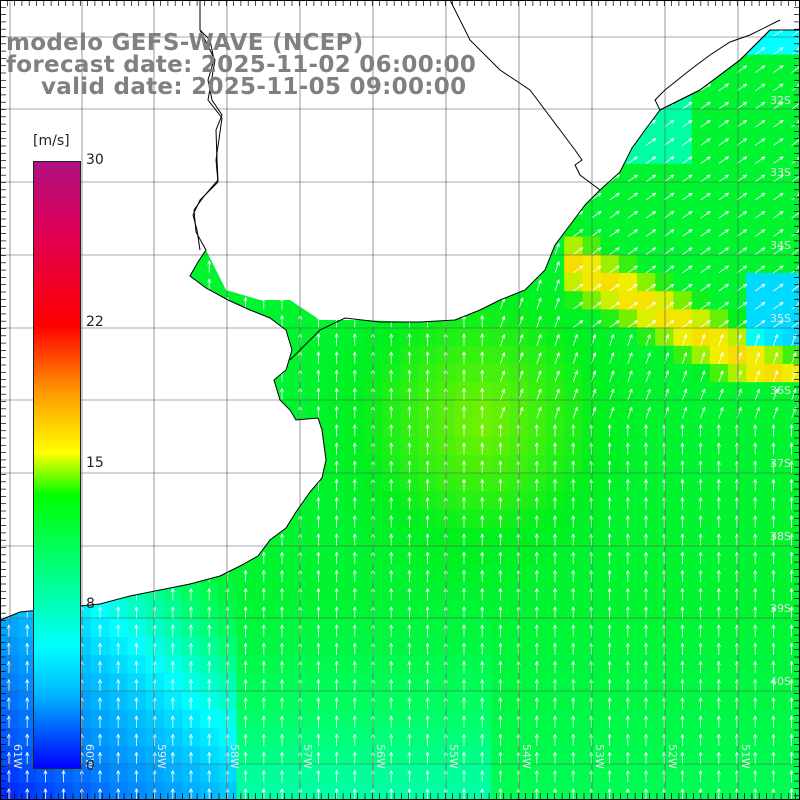 This screenshot has height=800, width=800. Describe the element at coordinates (526, 756) in the screenshot. I see `lon-label: 54W` at that location.